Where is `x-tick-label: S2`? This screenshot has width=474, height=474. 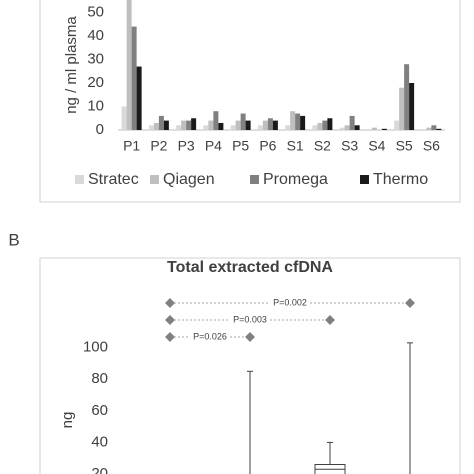 x-tick-label: S2 is located at coordinates (322, 146).